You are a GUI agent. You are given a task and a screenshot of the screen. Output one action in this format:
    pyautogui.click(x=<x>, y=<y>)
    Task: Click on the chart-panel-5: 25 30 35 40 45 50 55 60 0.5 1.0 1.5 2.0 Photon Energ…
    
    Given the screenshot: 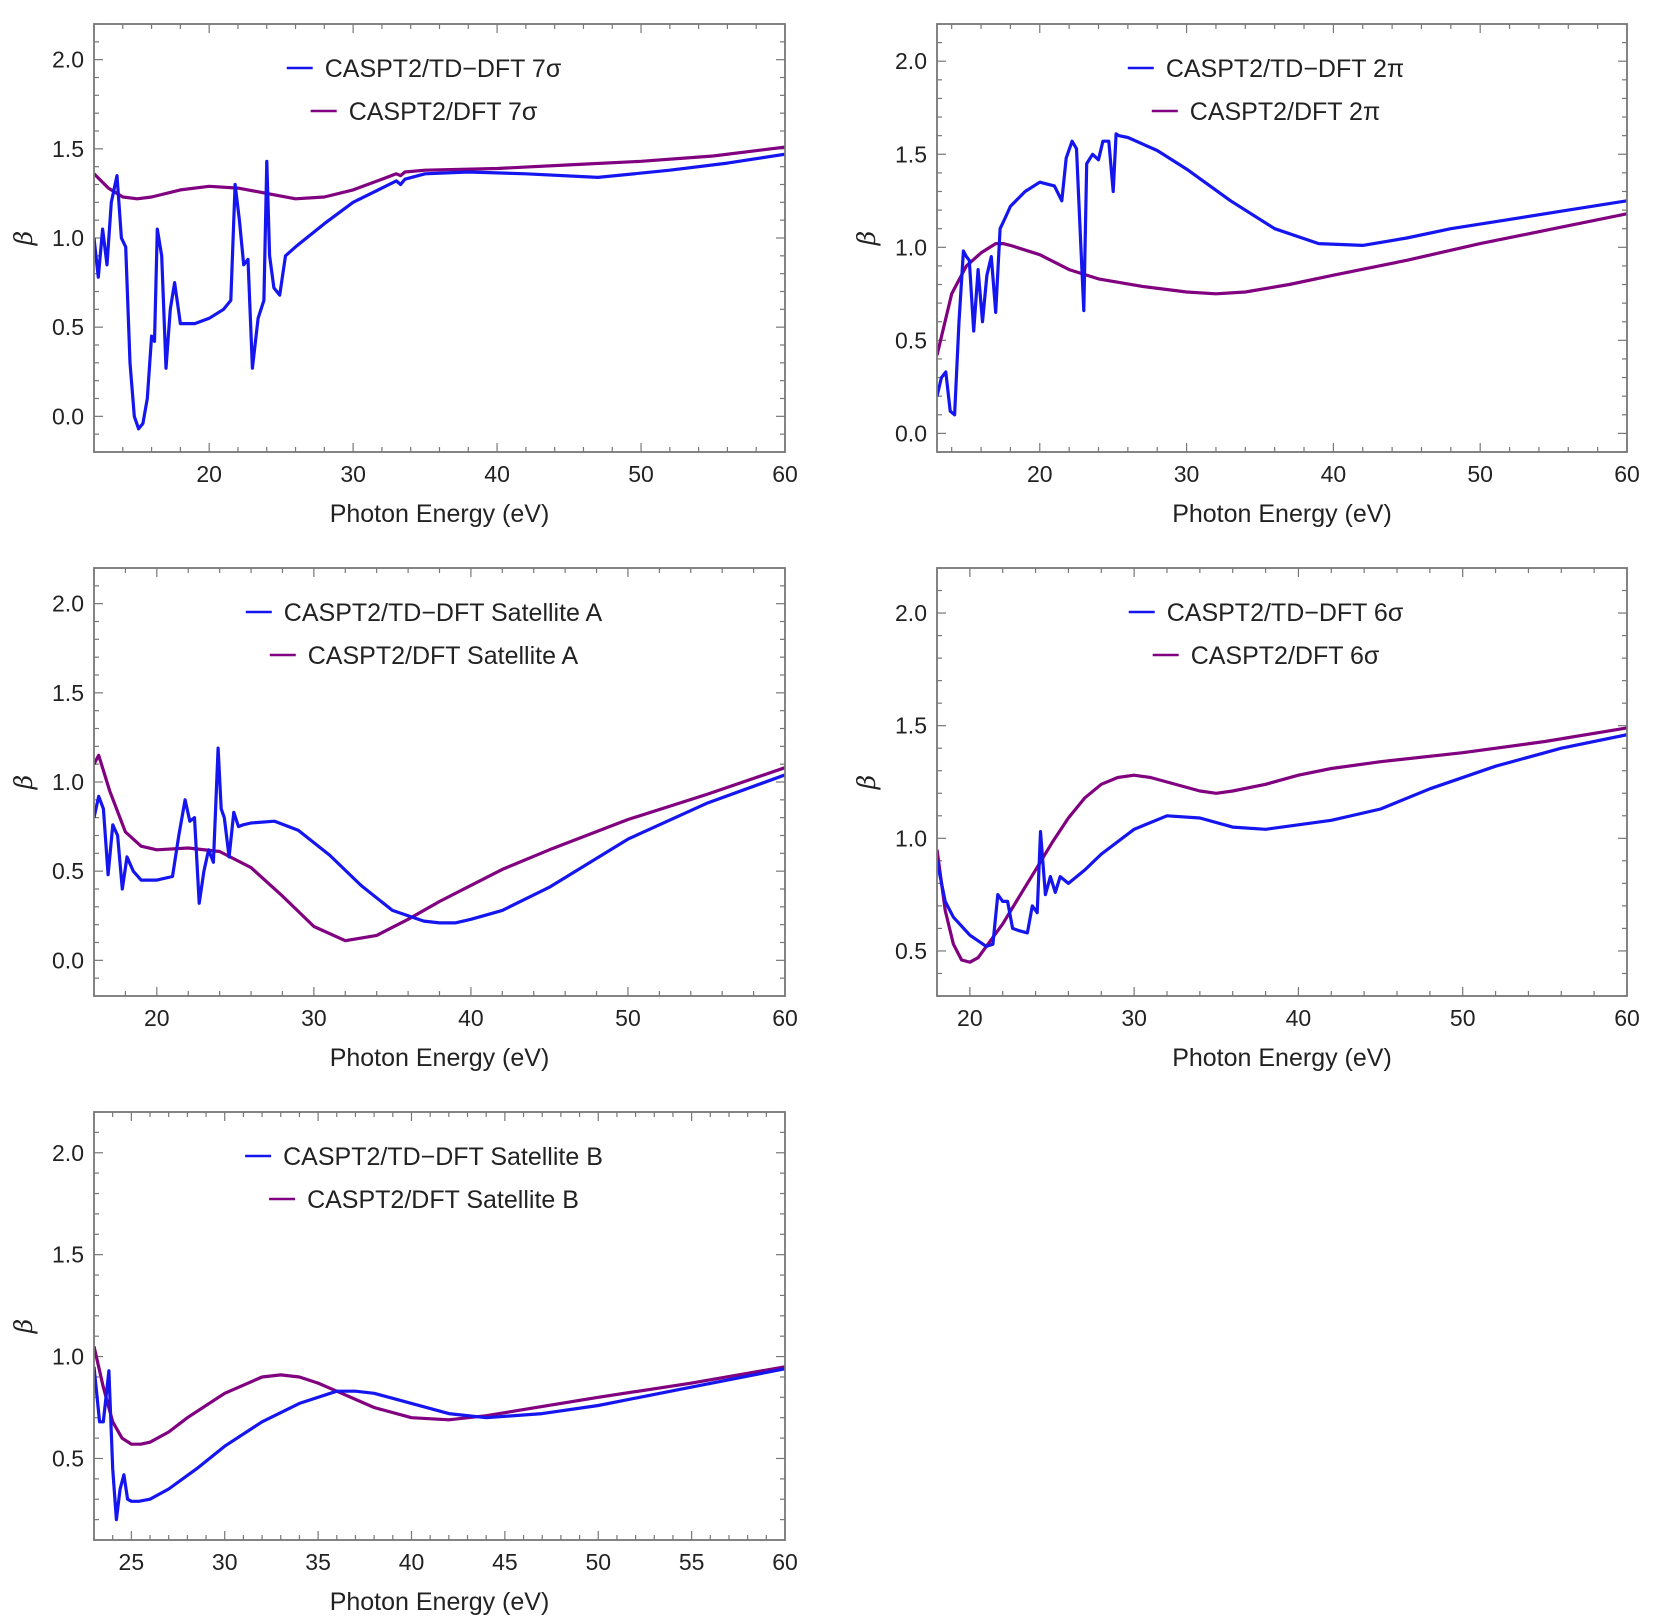 What is the action you would take?
    pyautogui.click(x=403, y=1363)
    